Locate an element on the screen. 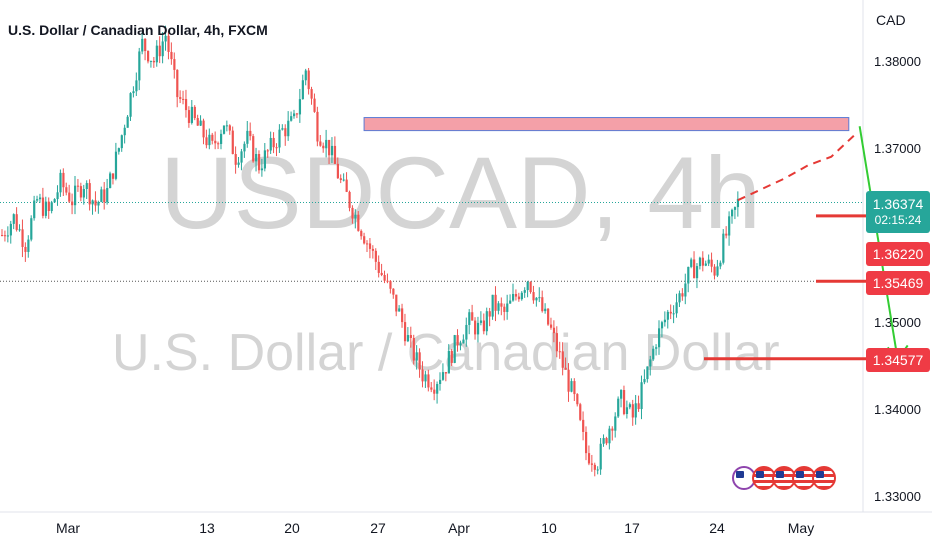  candle-countdown: 02:15:24 is located at coordinates (898, 220).